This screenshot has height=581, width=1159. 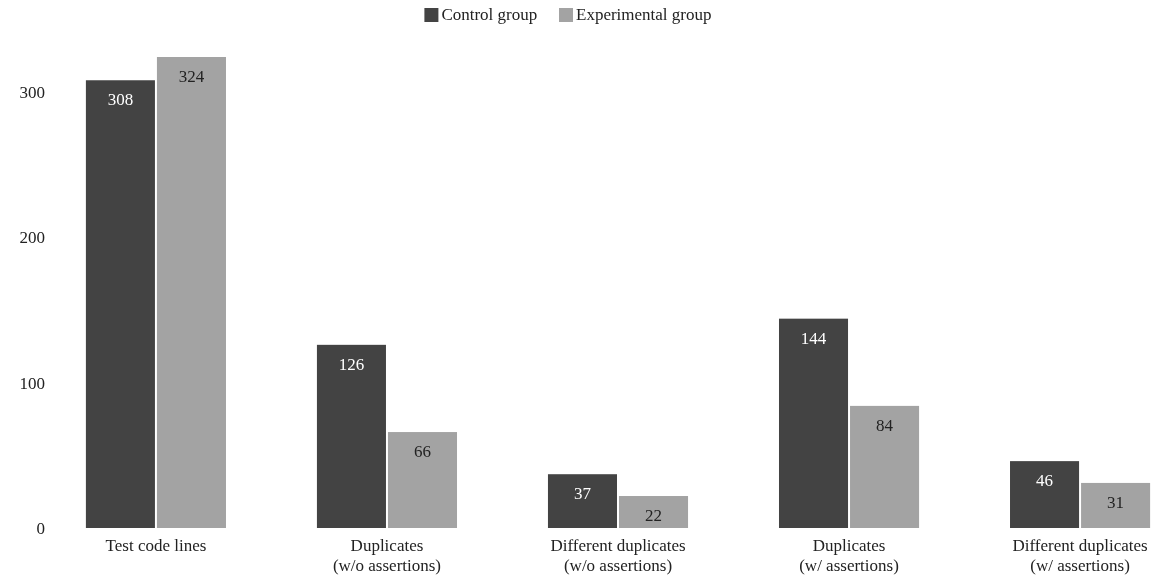 What do you see at coordinates (40, 528) in the screenshot?
I see `y-tick-label: 0` at bounding box center [40, 528].